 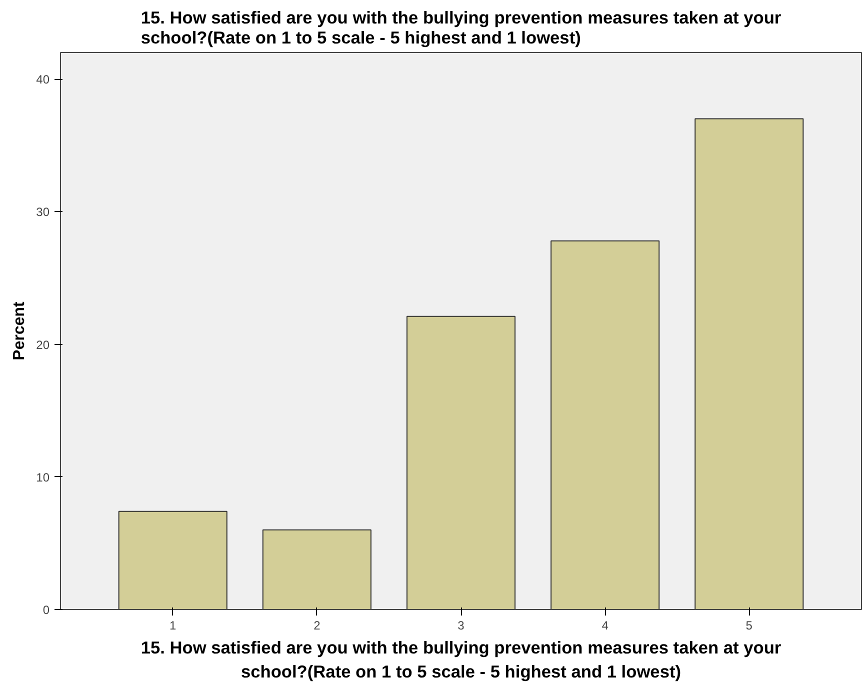 What do you see at coordinates (43, 212) in the screenshot?
I see `y-tick-label: 30` at bounding box center [43, 212].